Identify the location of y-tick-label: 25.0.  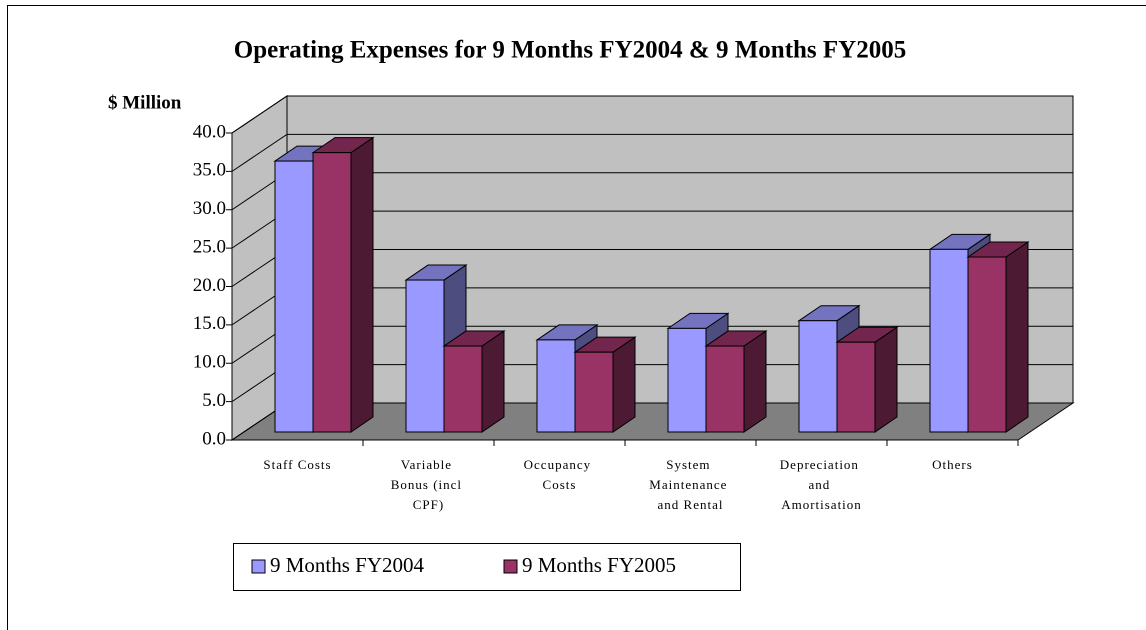
(209, 246).